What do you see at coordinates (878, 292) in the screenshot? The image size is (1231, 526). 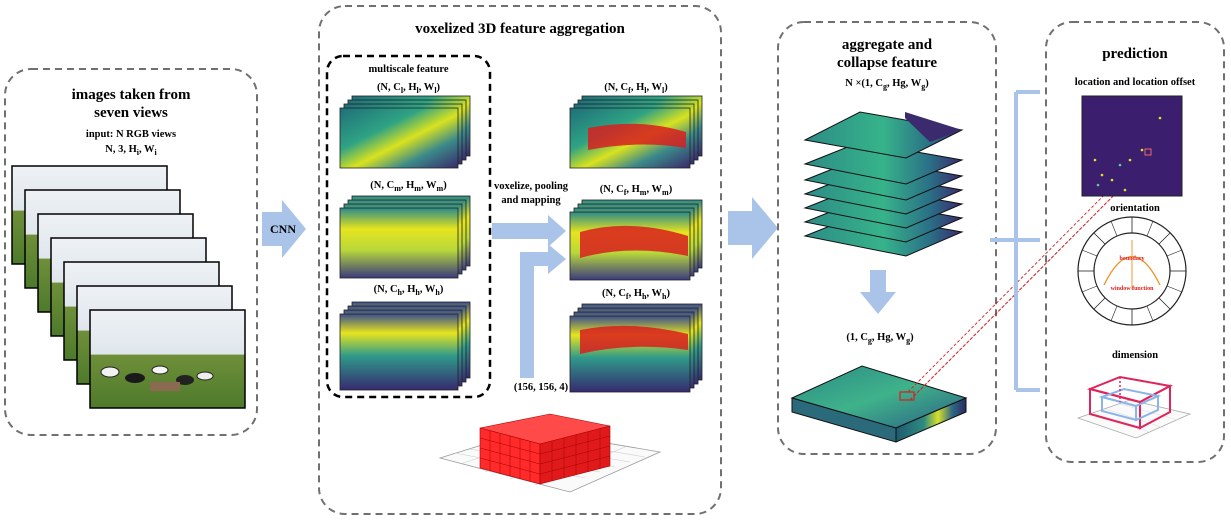 I see `collapse-arrow` at bounding box center [878, 292].